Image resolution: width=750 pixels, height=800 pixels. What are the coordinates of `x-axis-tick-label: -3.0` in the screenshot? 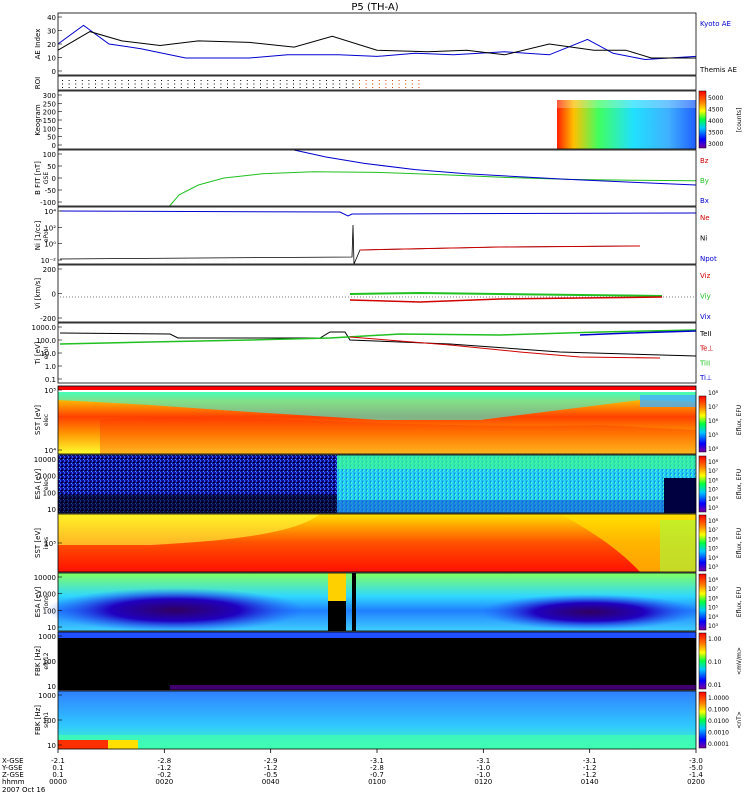 It's located at (696, 761).